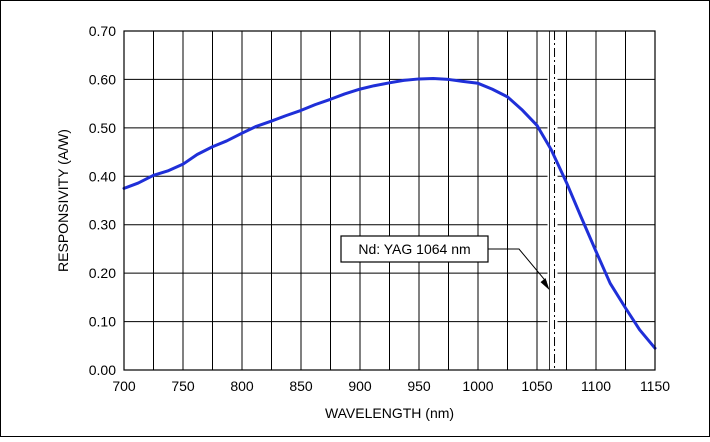 This screenshot has height=442, width=710. What do you see at coordinates (102, 273) in the screenshot?
I see `y-tick-label: 0.20` at bounding box center [102, 273].